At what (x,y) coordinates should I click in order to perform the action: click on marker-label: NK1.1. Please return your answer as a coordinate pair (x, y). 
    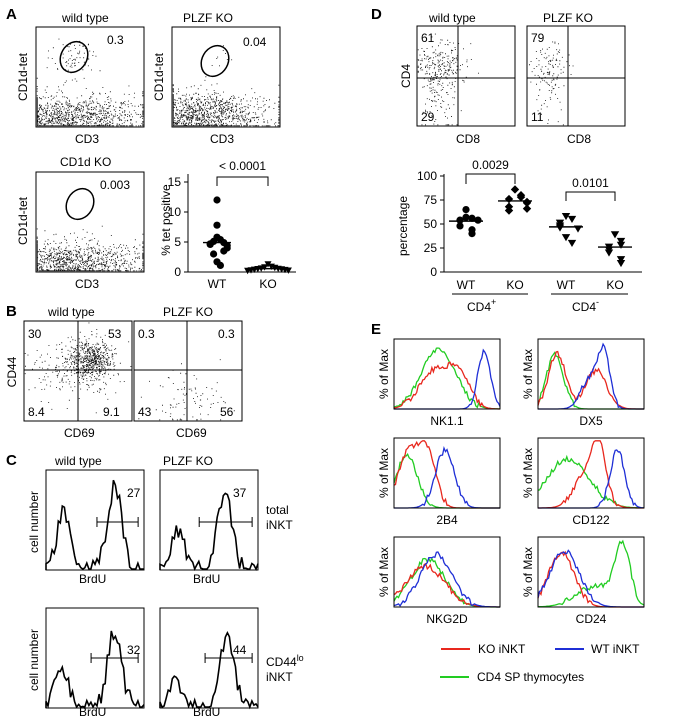
    Looking at the image, I should click on (447, 421).